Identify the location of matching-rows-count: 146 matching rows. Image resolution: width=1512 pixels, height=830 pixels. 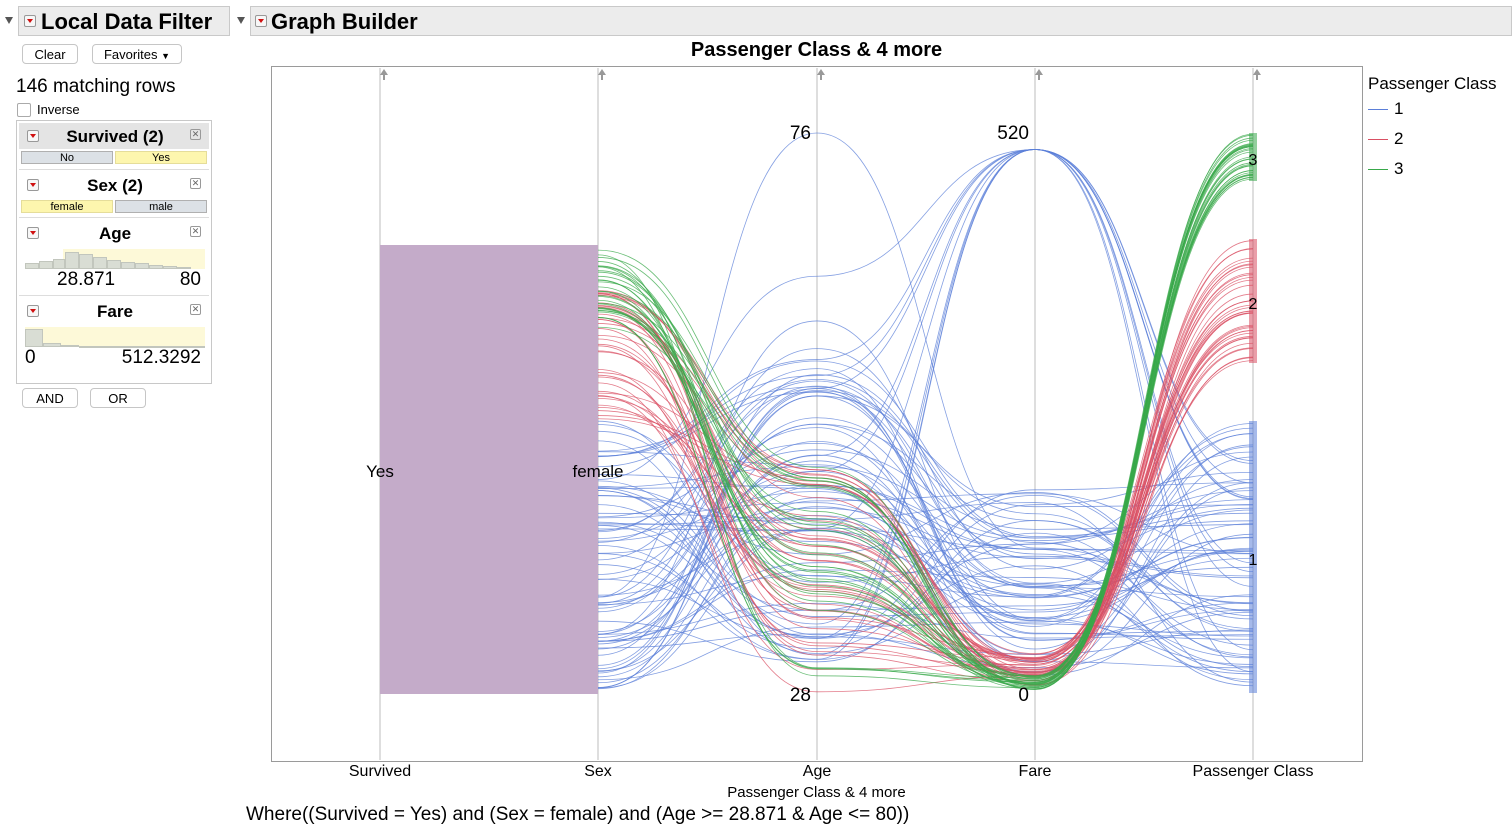
(96, 86).